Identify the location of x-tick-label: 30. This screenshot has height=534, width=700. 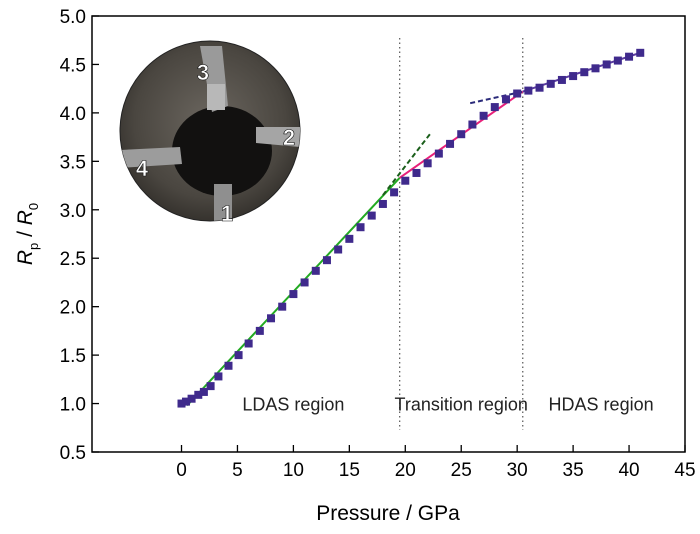
(517, 470).